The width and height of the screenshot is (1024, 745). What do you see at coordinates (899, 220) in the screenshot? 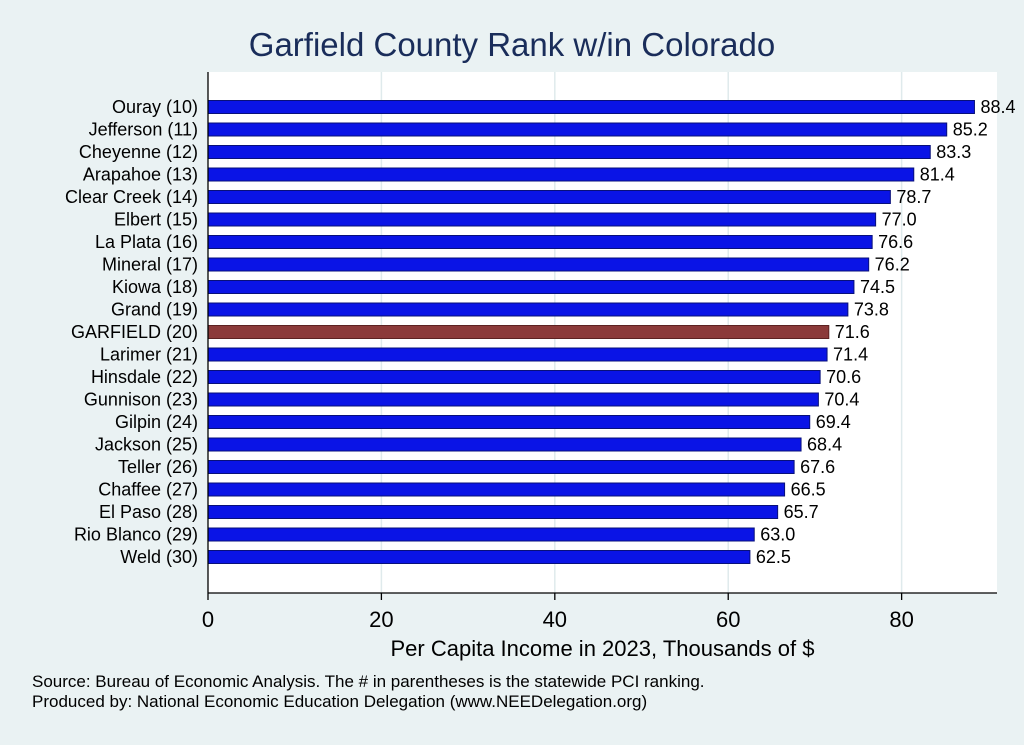
I see `value-label: 77.0` at bounding box center [899, 220].